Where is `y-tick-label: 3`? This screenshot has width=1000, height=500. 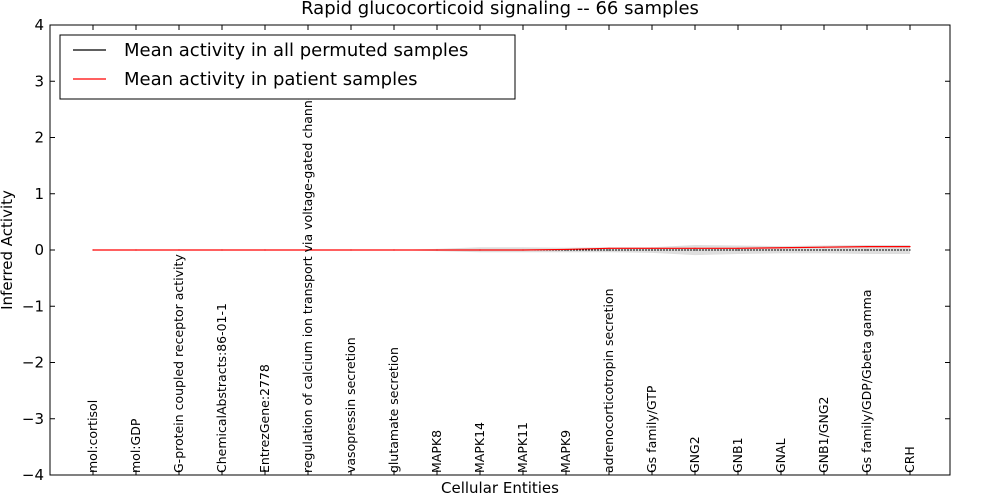
y-tick-label: 3 is located at coordinates (39, 81).